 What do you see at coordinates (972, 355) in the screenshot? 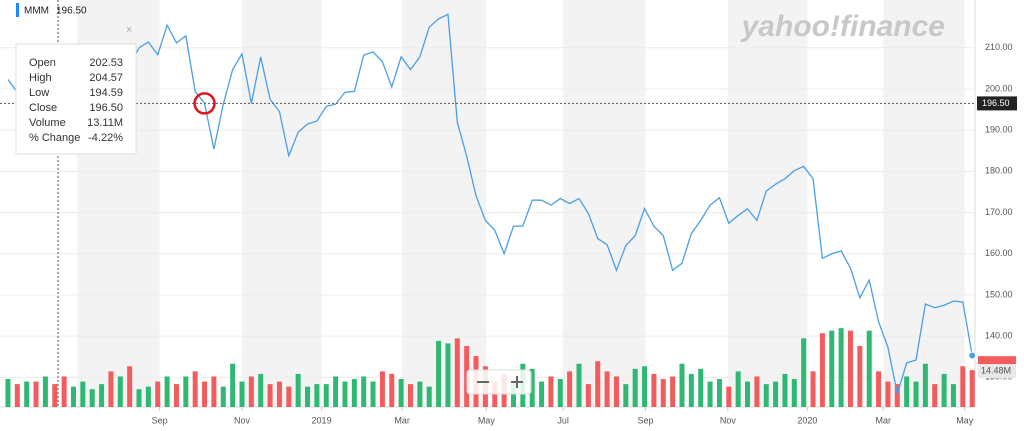
I see `last-point` at bounding box center [972, 355].